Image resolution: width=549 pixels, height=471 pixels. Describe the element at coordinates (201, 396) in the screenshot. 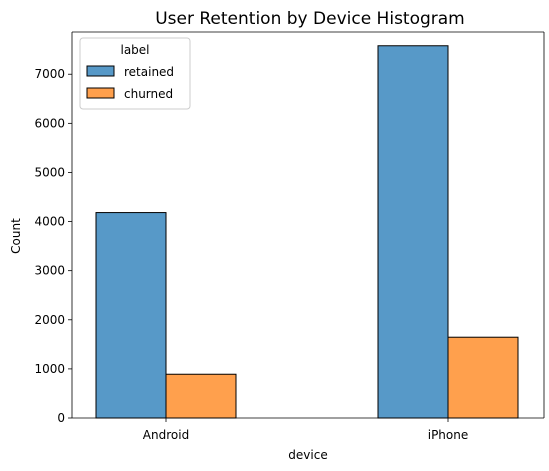

I see `bar-churned-android` at that location.